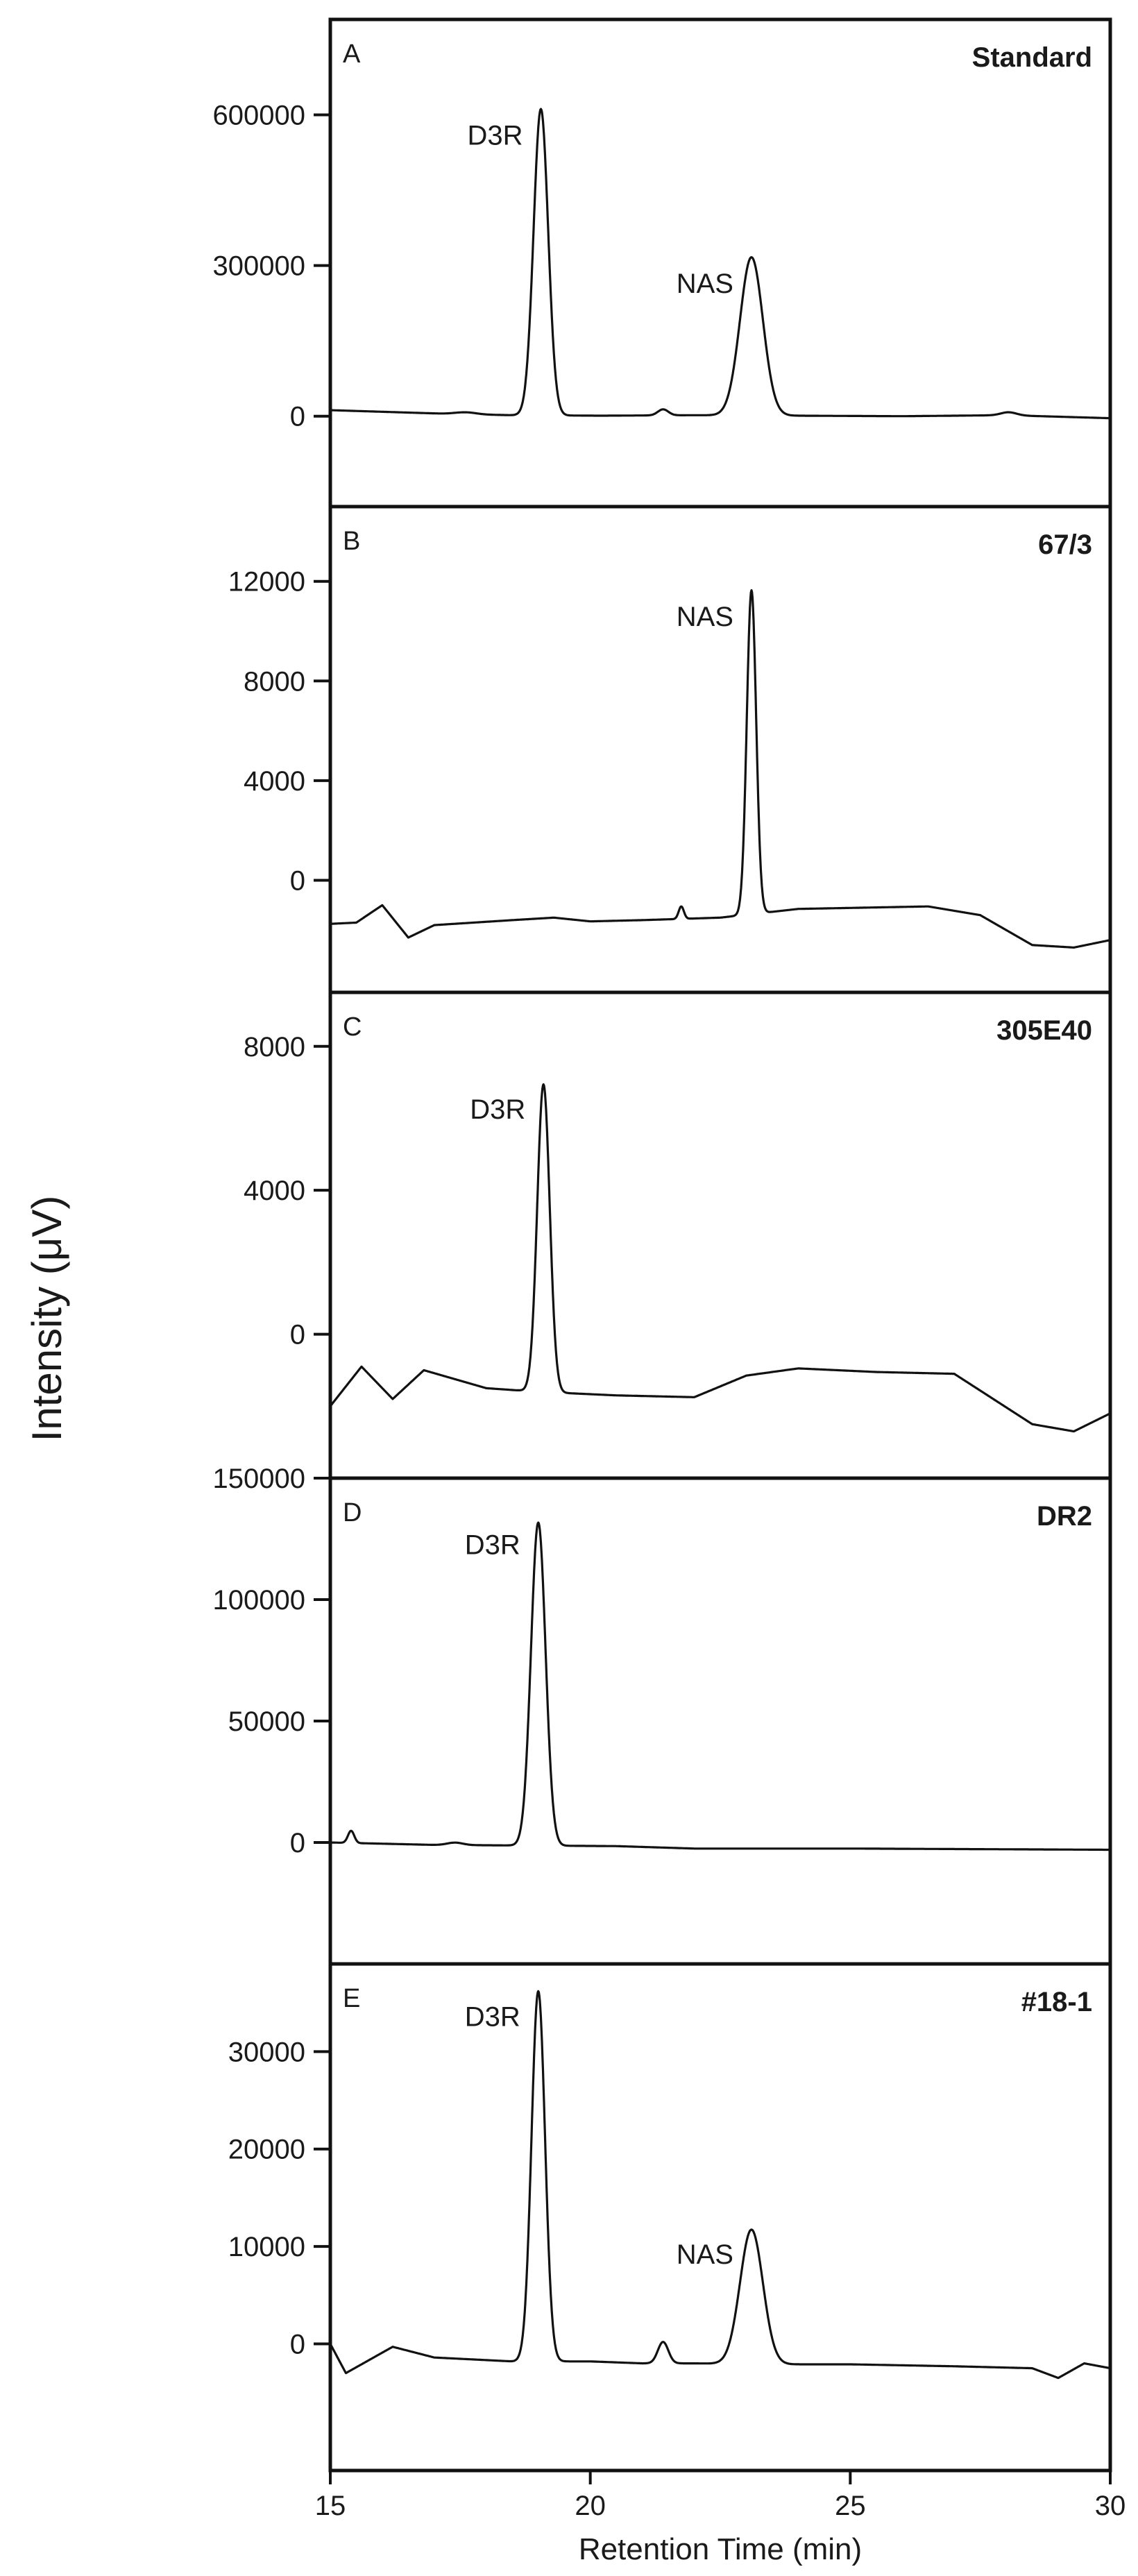 The image size is (1138, 2576). Describe the element at coordinates (352, 55) in the screenshot. I see `panel-letter: A` at that location.